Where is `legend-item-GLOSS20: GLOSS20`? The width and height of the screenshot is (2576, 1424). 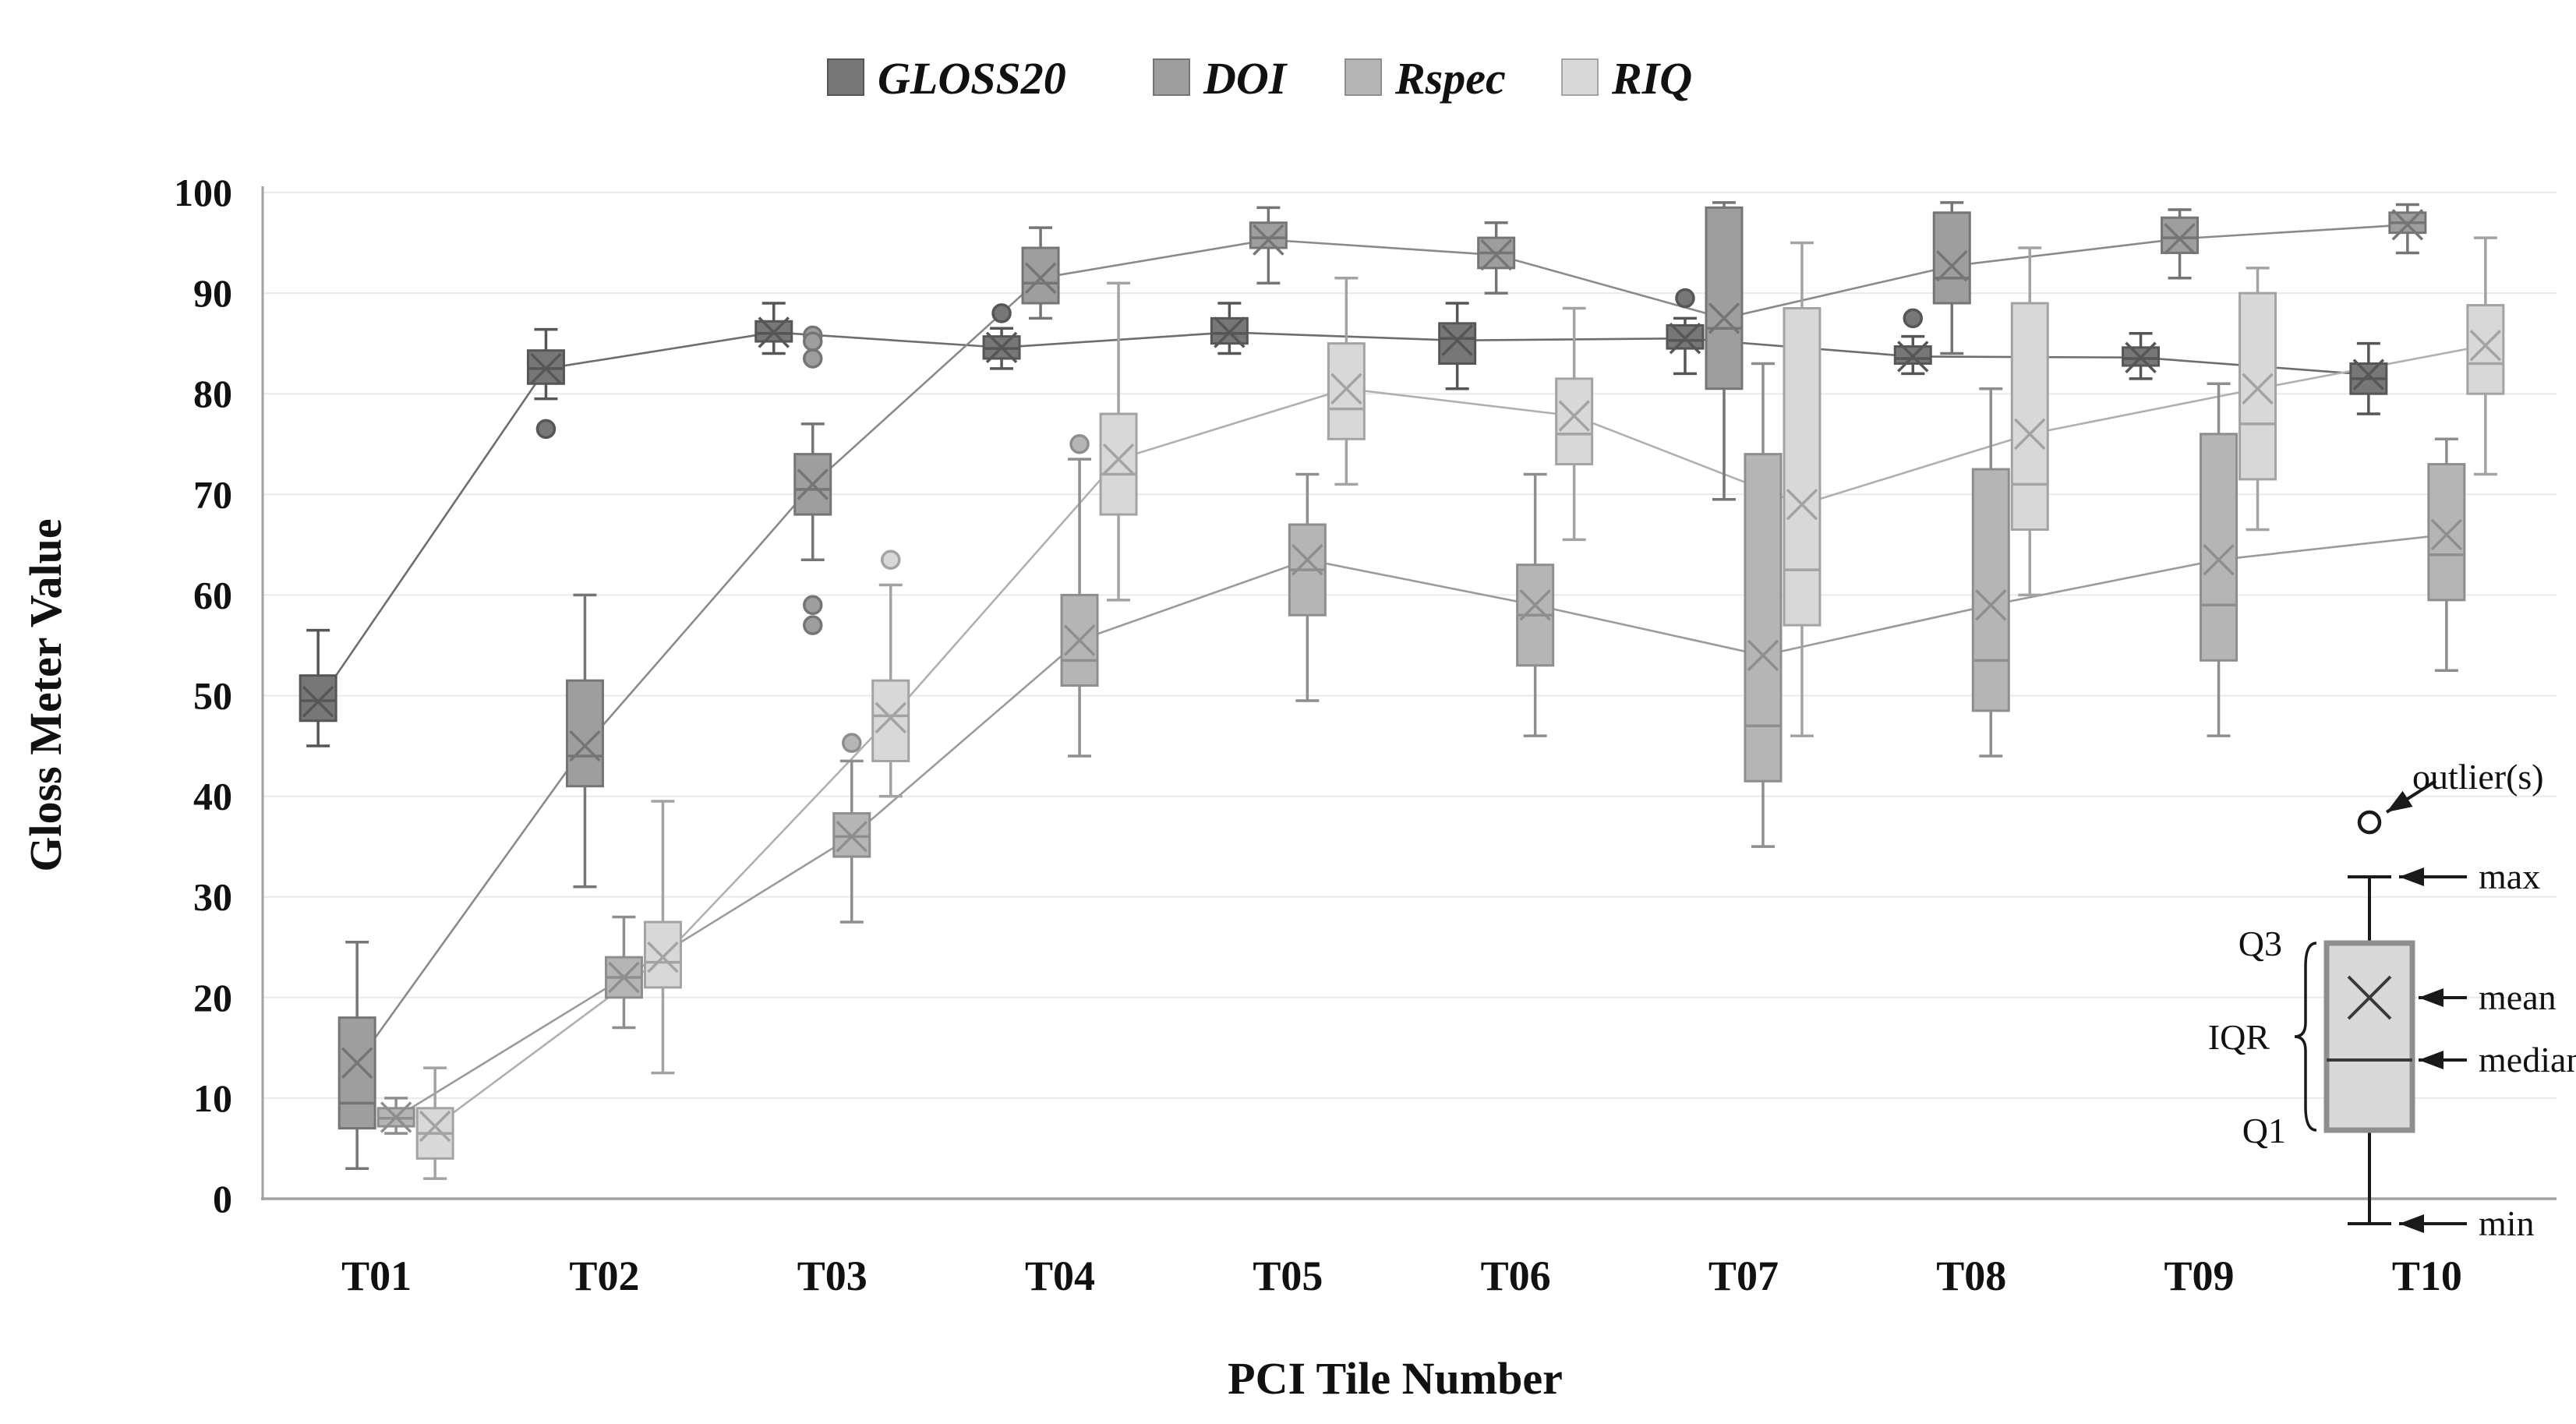
legend-item-GLOSS20: GLOSS20 is located at coordinates (946, 78).